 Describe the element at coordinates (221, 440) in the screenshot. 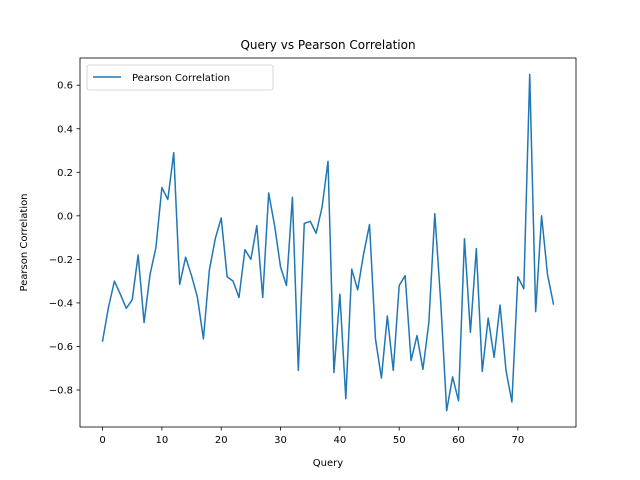

I see `x-tick-label: 20` at that location.